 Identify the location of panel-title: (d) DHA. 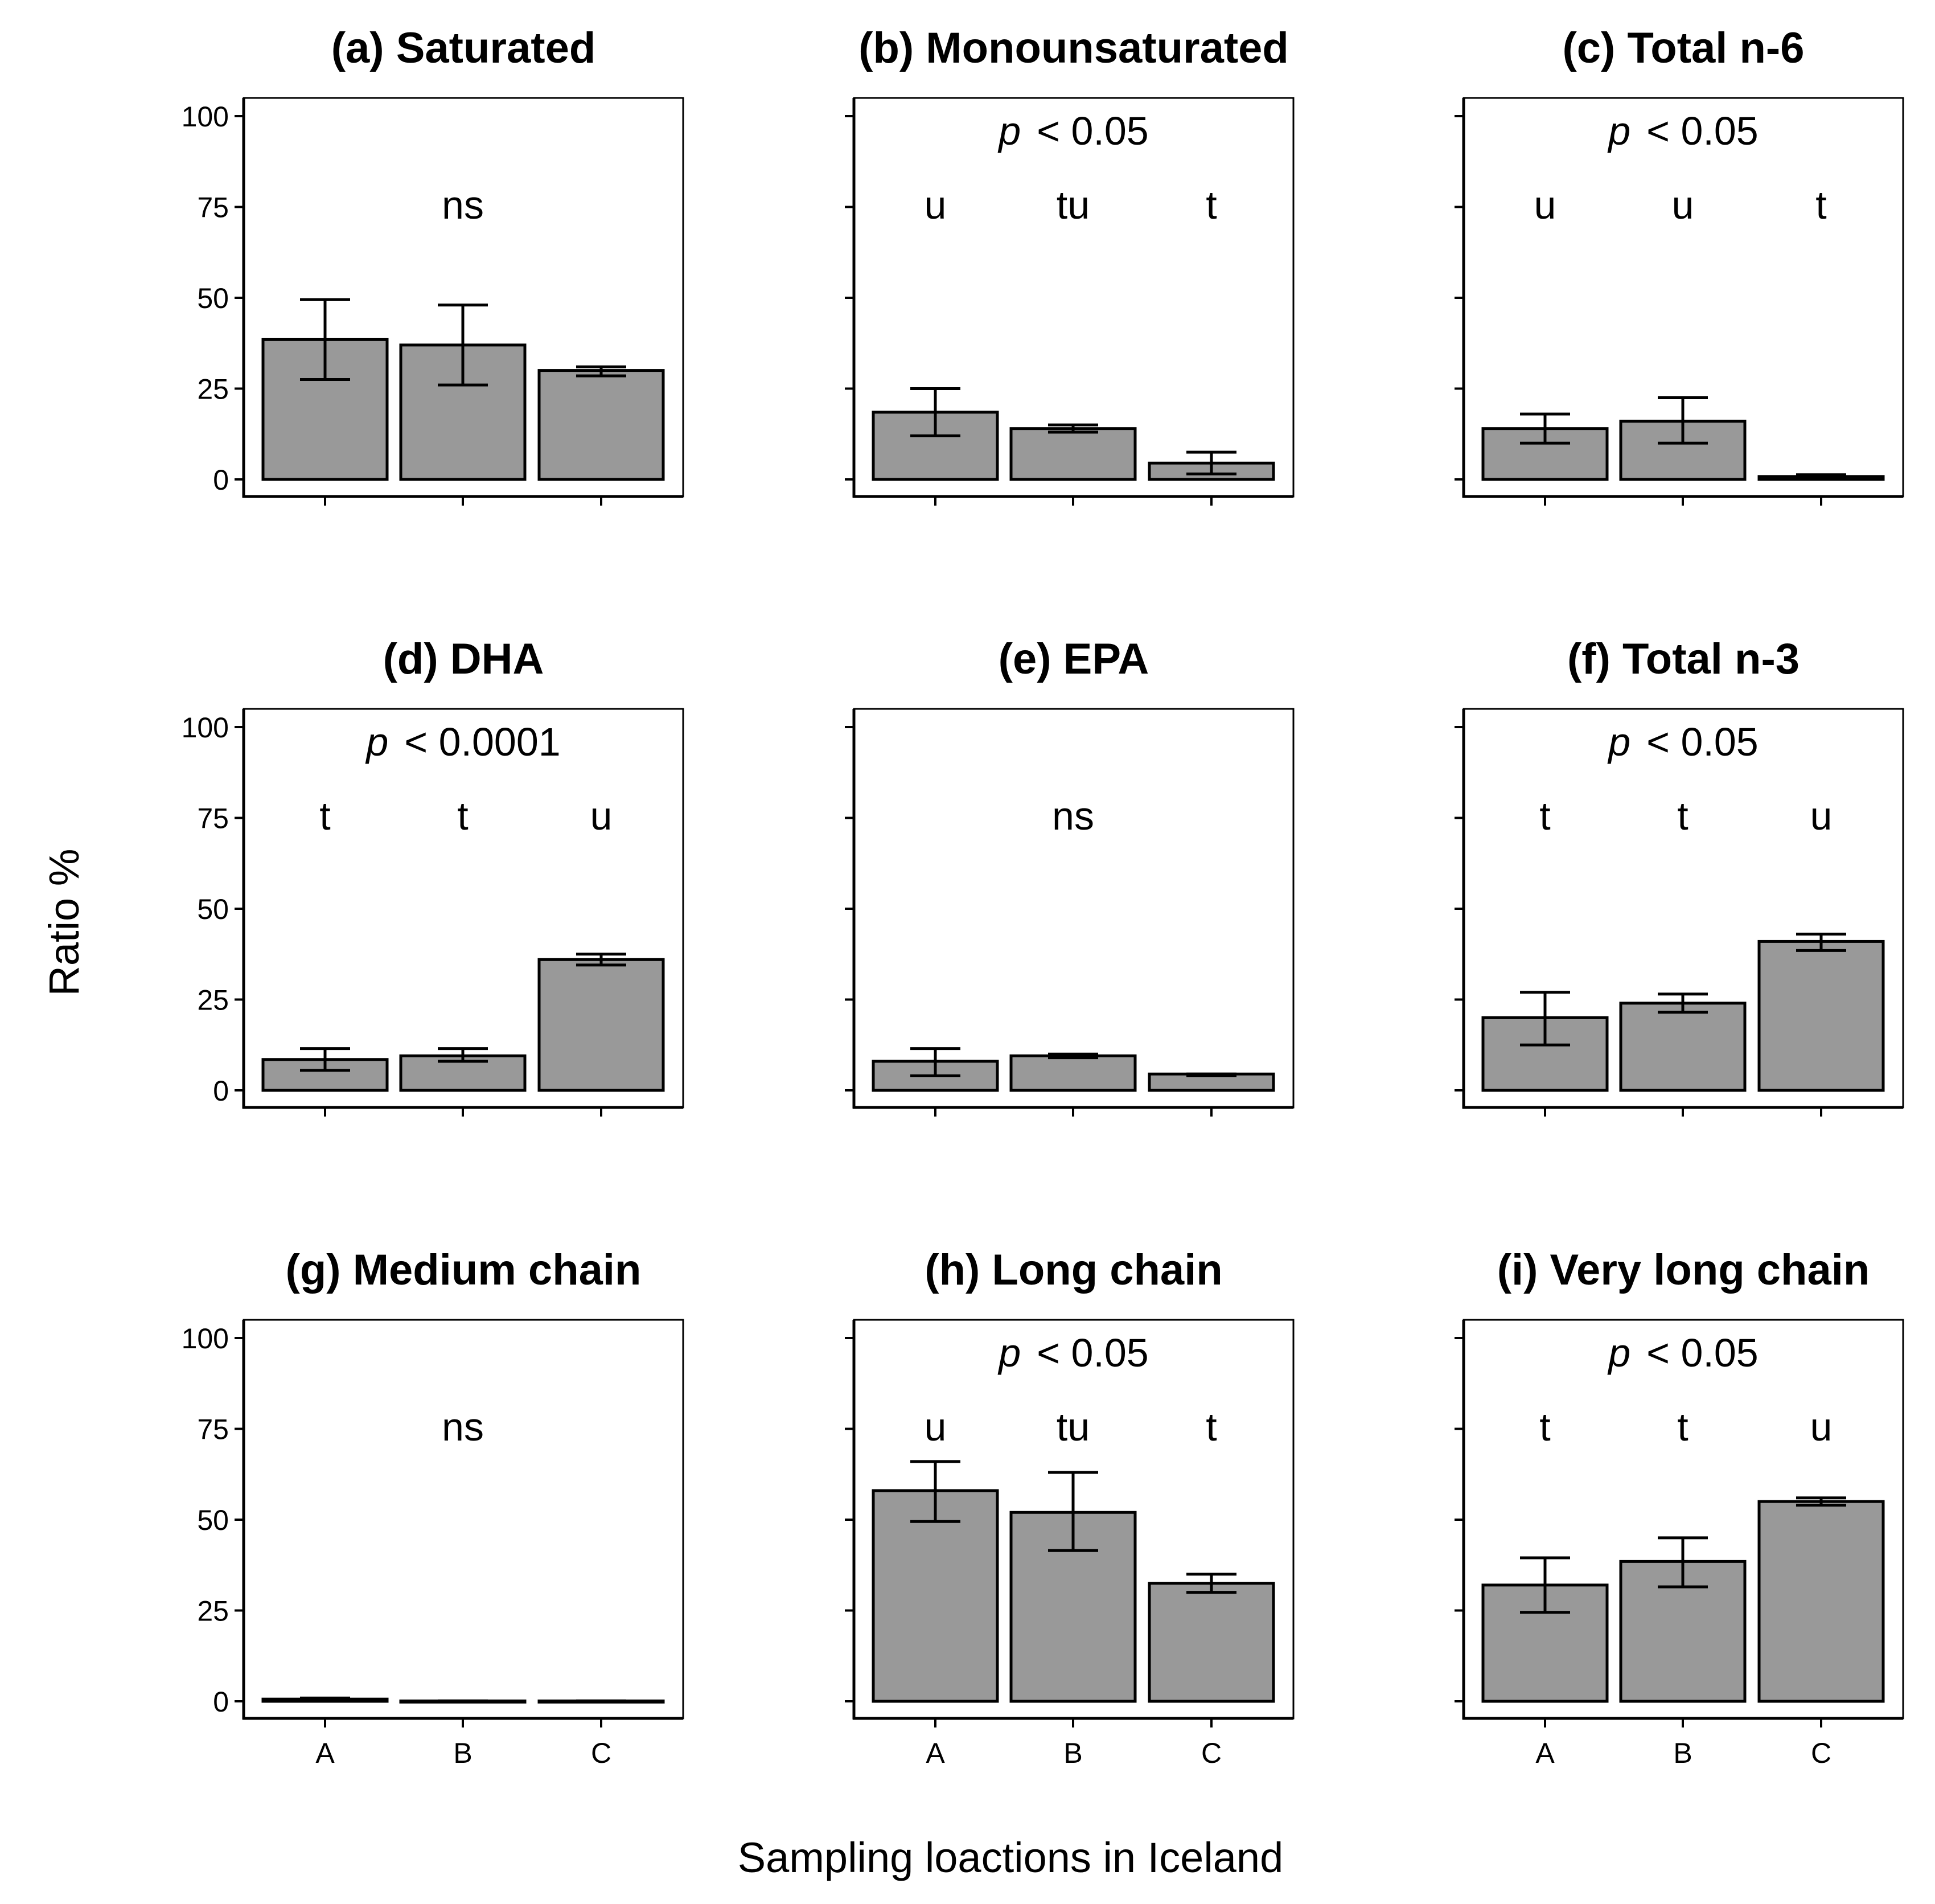
(463, 659).